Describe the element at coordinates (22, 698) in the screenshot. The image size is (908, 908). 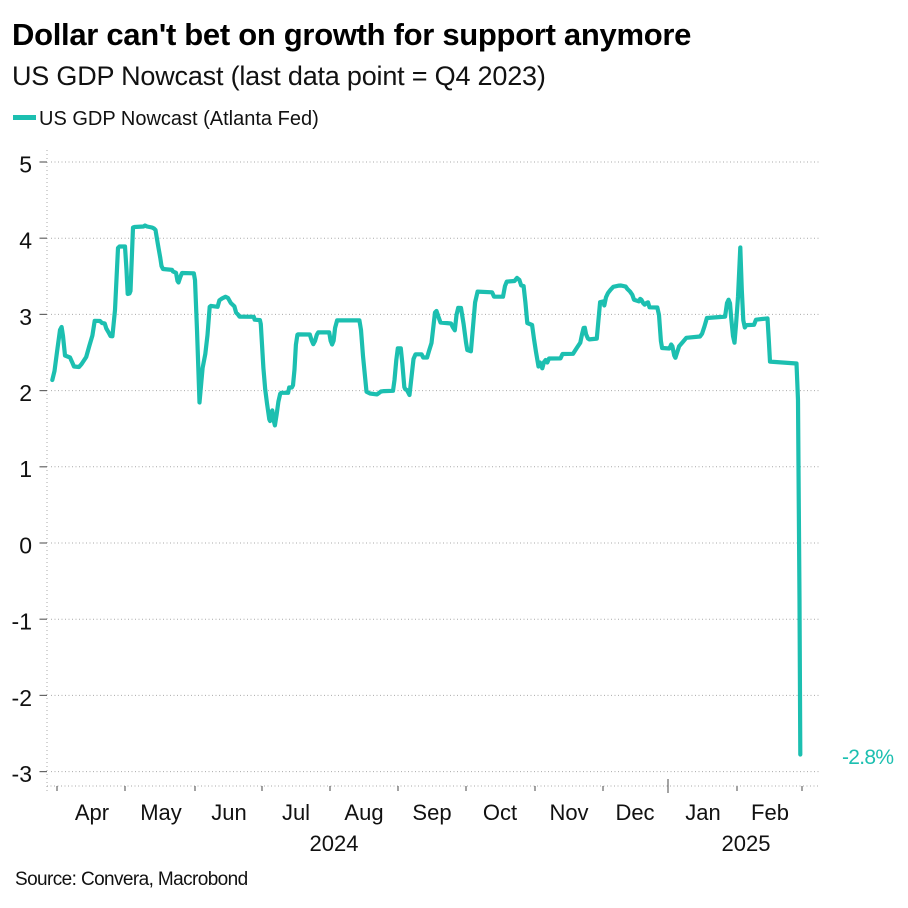
I see `svg-text: -2` at that location.